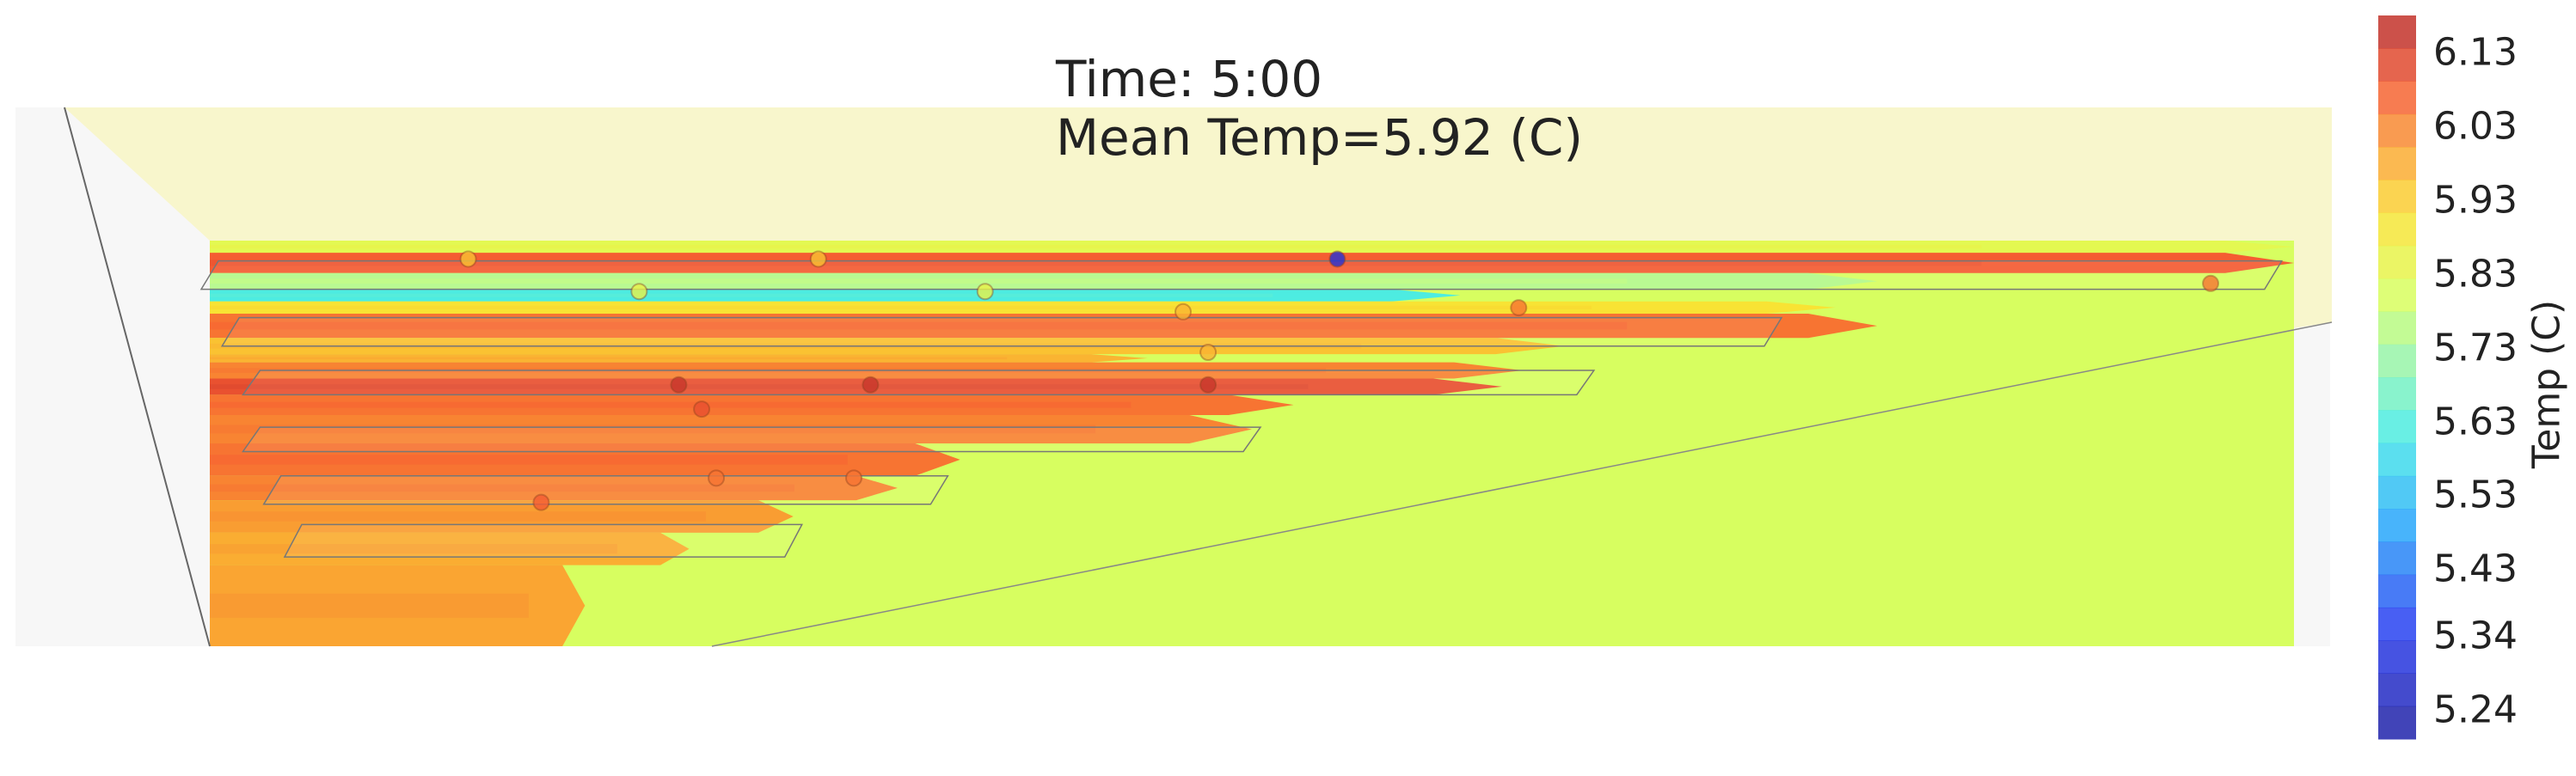 Image resolution: width=2576 pixels, height=776 pixels. I want to click on colorbar-tick-label: 5.24, so click(2476, 709).